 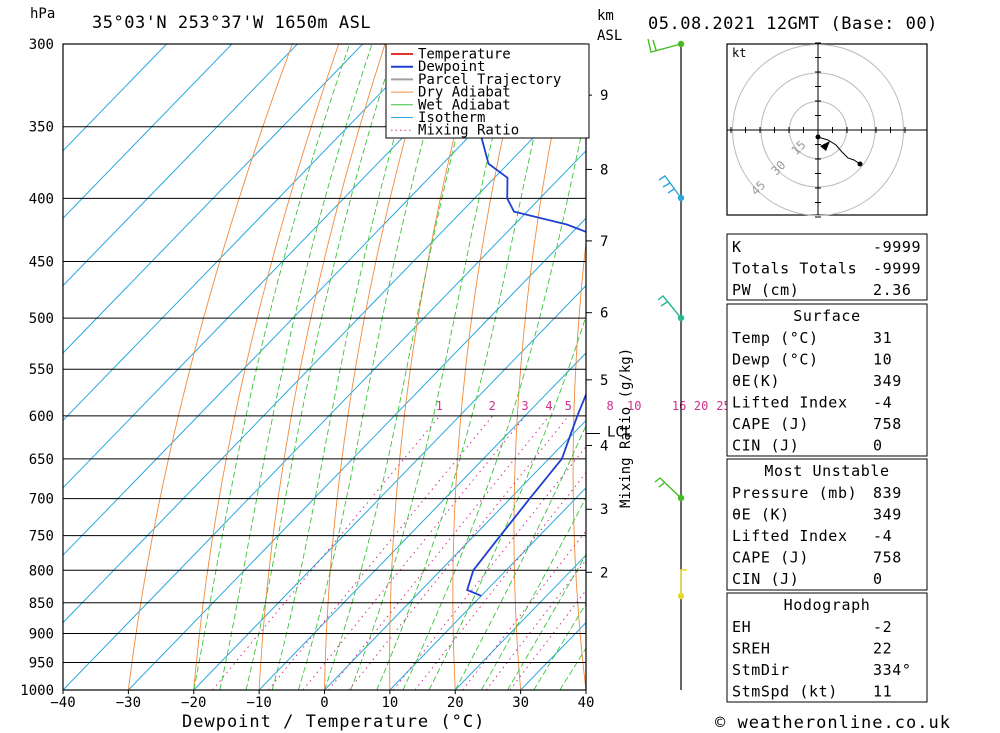 What do you see at coordinates (882, 627) in the screenshot?
I see `hodograph-row-value: -2` at bounding box center [882, 627].